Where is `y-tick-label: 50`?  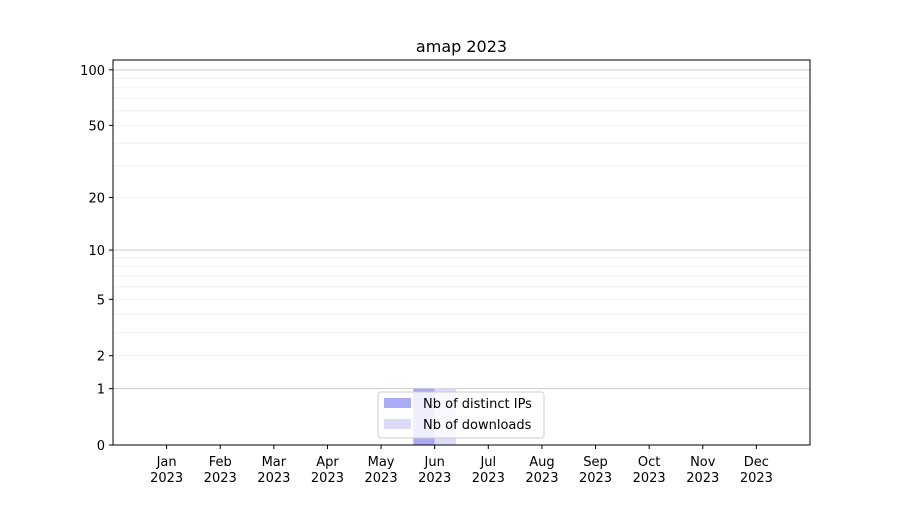 y-tick-label: 50 is located at coordinates (96, 126).